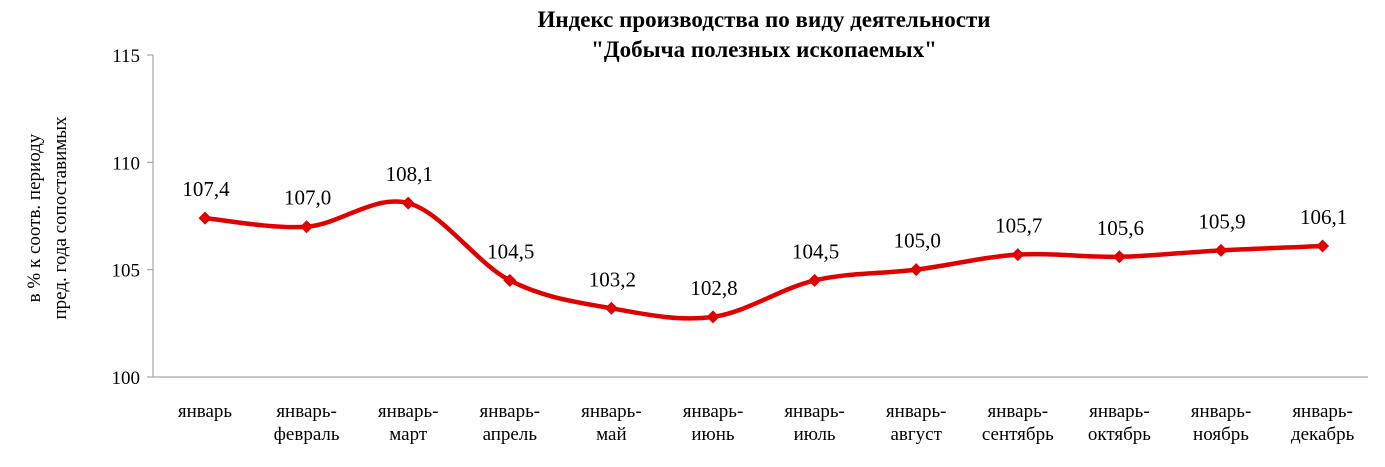 The image size is (1385, 467). What do you see at coordinates (1018, 226) in the screenshot?
I see `data-label: 105,7` at bounding box center [1018, 226].